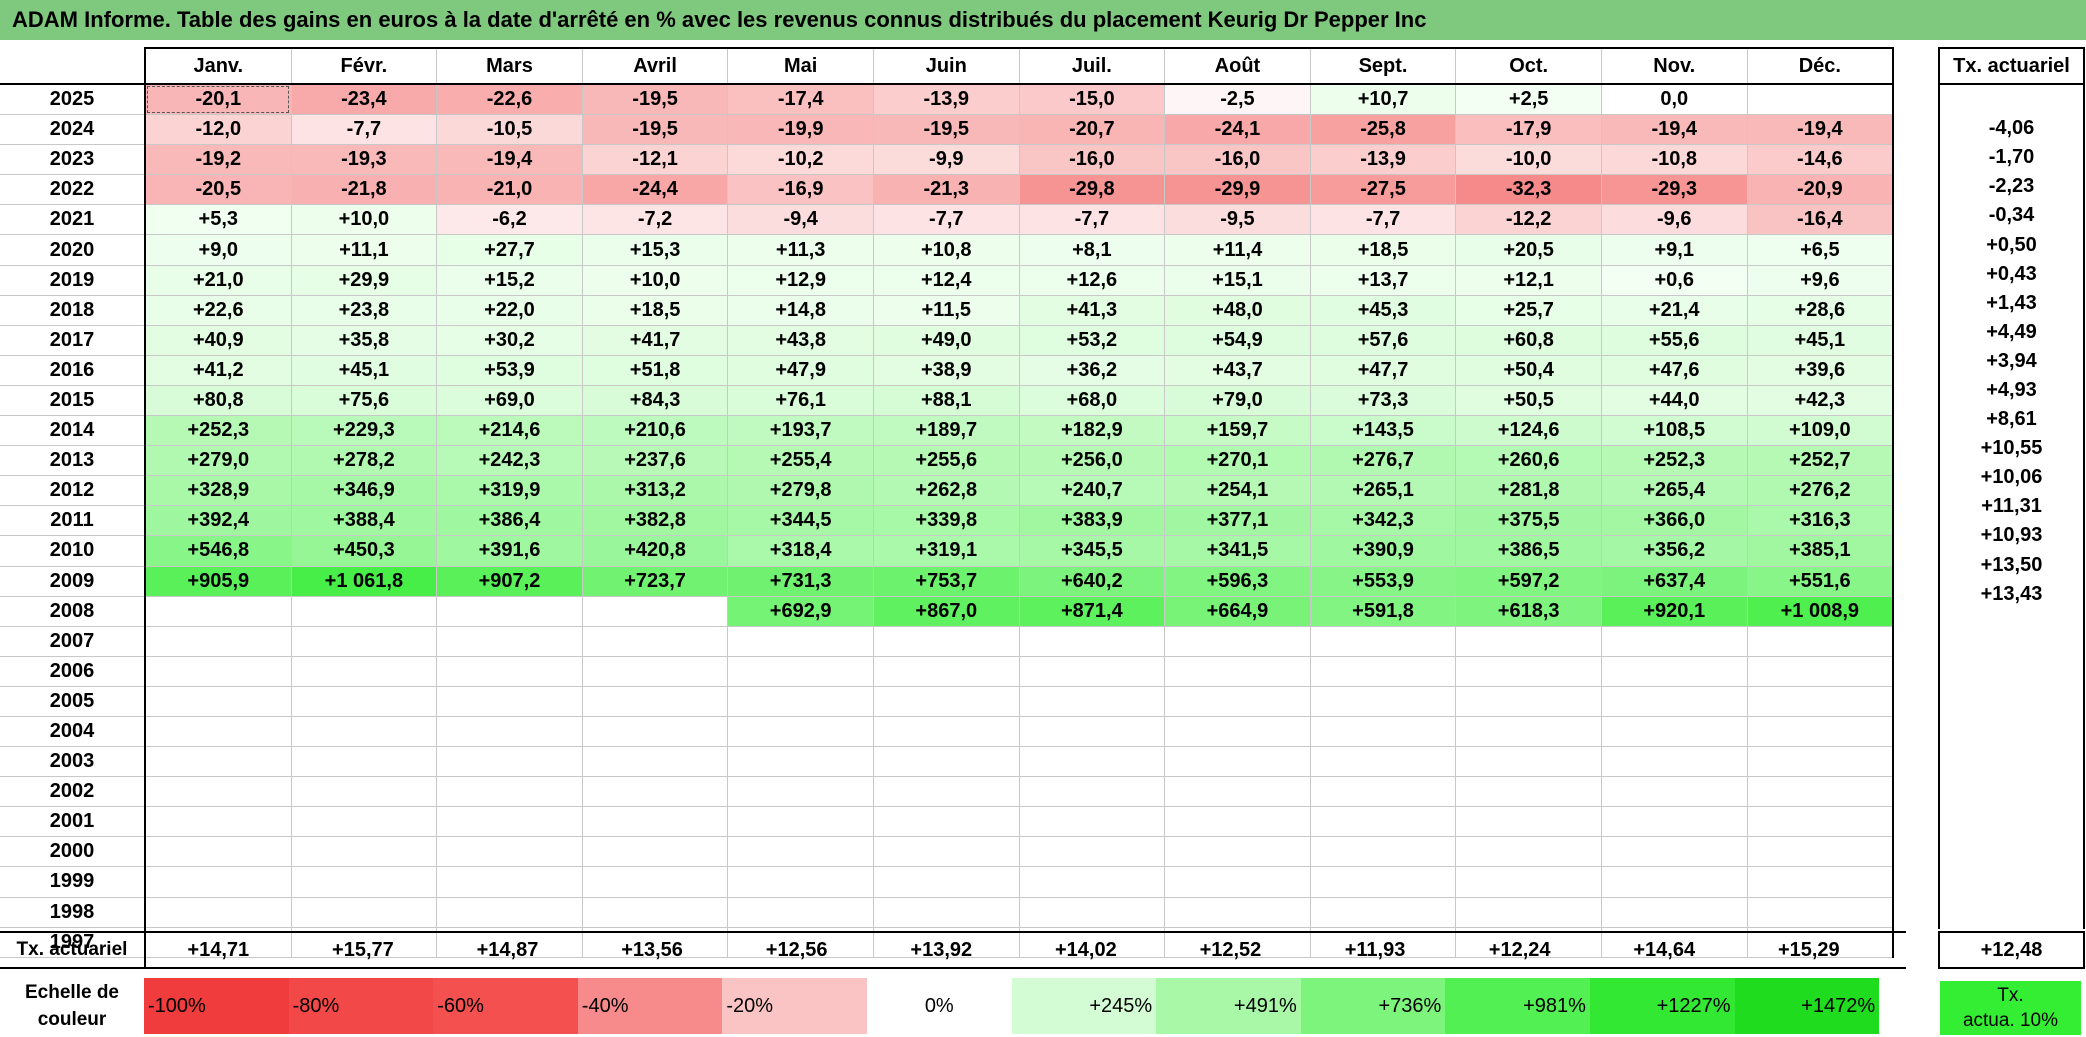  What do you see at coordinates (73, 611) in the screenshot?
I see `year-label: 2008` at bounding box center [73, 611].